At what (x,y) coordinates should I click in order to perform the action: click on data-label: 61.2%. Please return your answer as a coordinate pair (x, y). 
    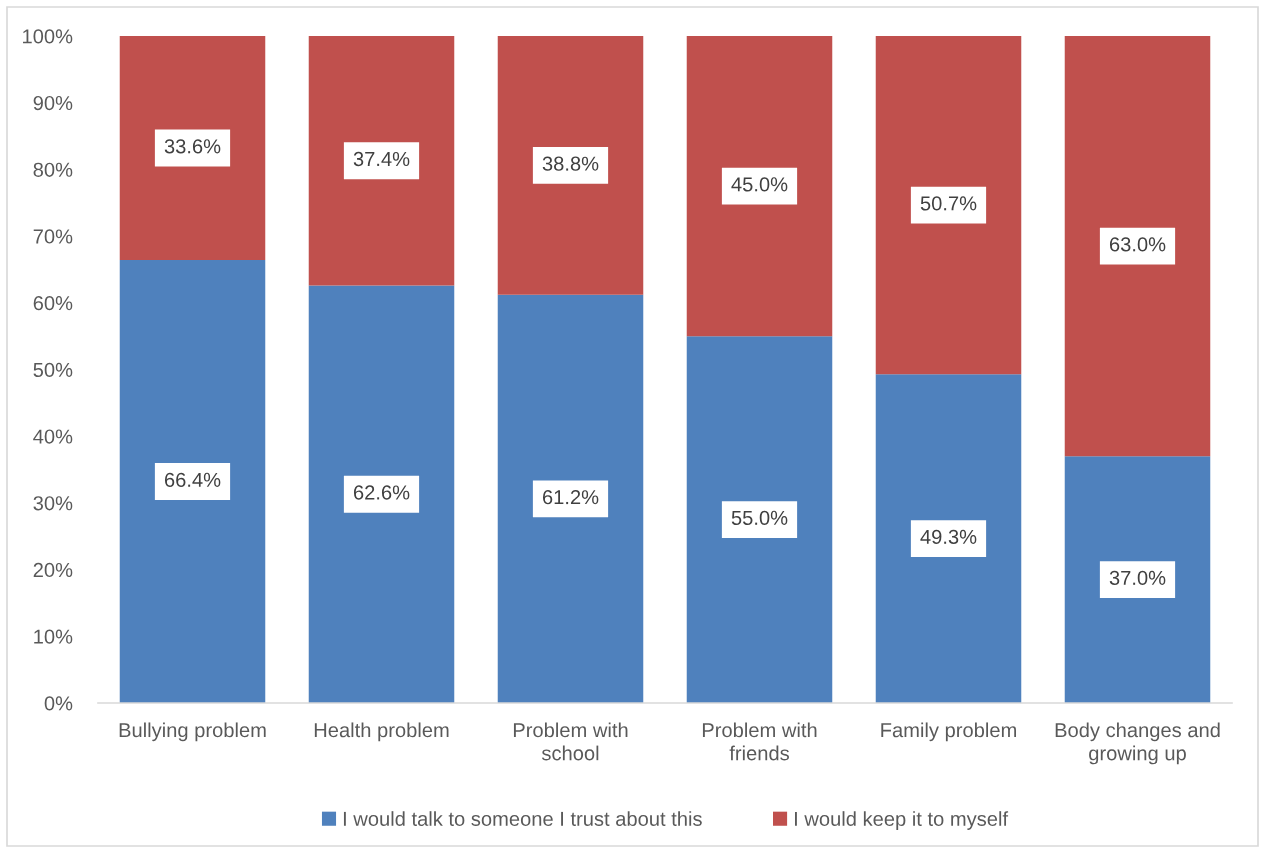
    Looking at the image, I should click on (570, 497).